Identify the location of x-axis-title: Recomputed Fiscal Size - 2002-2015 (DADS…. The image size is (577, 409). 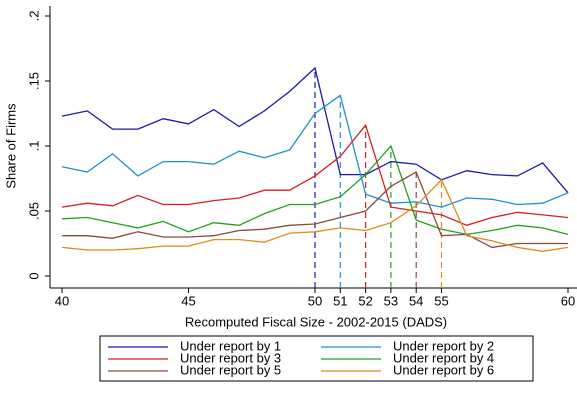
(316, 321).